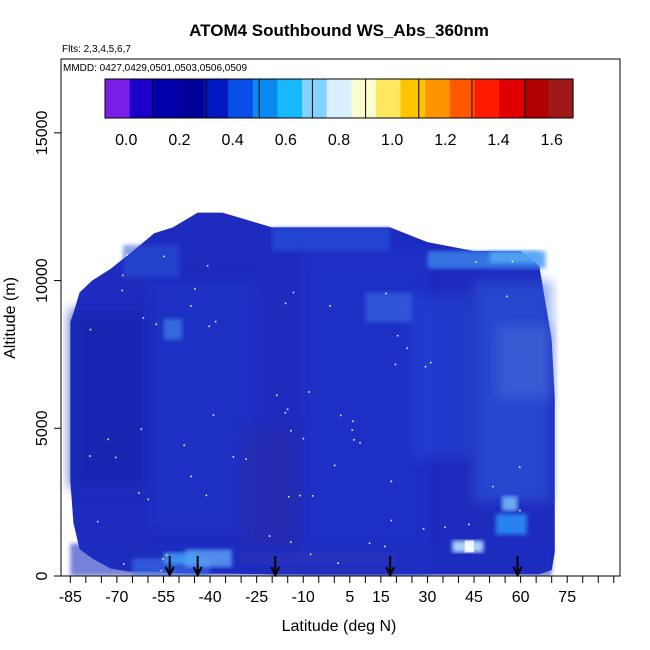  I want to click on x-tick-label: -85, so click(70, 597).